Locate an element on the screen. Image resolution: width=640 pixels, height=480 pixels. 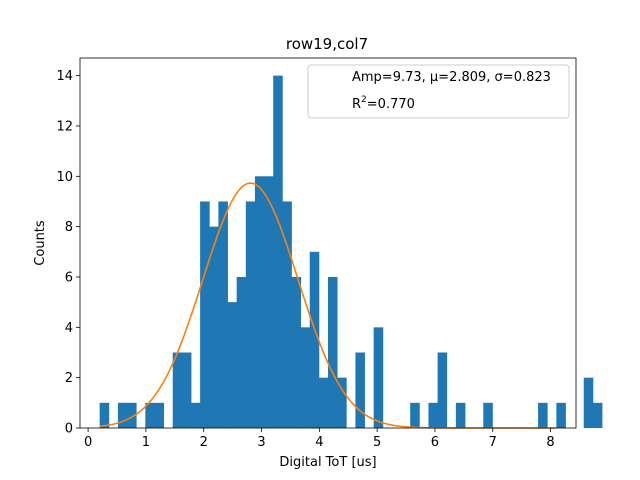
x-tick-label: 0 is located at coordinates (88, 442).